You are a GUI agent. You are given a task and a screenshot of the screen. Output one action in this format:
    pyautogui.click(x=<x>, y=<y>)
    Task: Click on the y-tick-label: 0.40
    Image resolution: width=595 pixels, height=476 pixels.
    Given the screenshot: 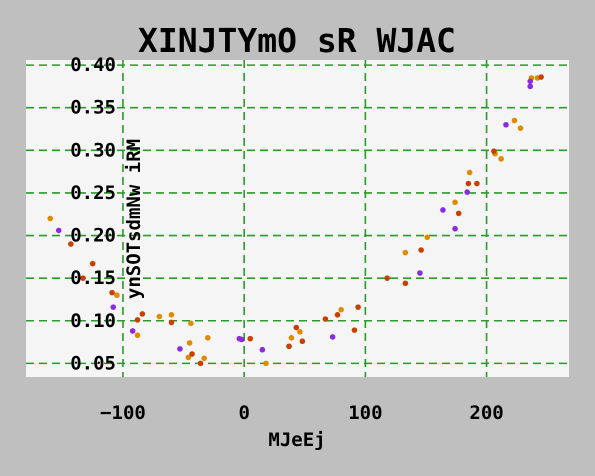 What is the action you would take?
    pyautogui.click(x=93, y=65)
    